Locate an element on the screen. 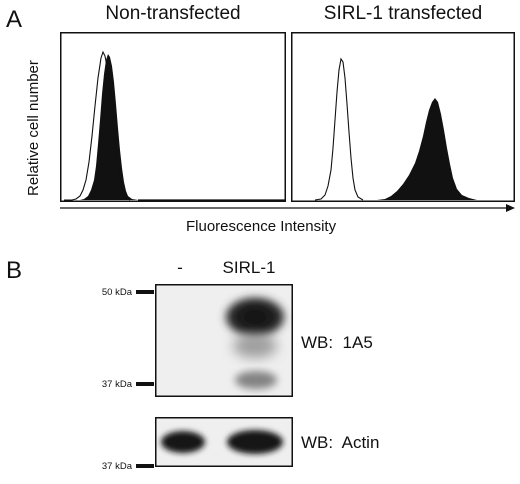 The width and height of the screenshot is (520, 484). band-actin-control is located at coordinates (183, 442).